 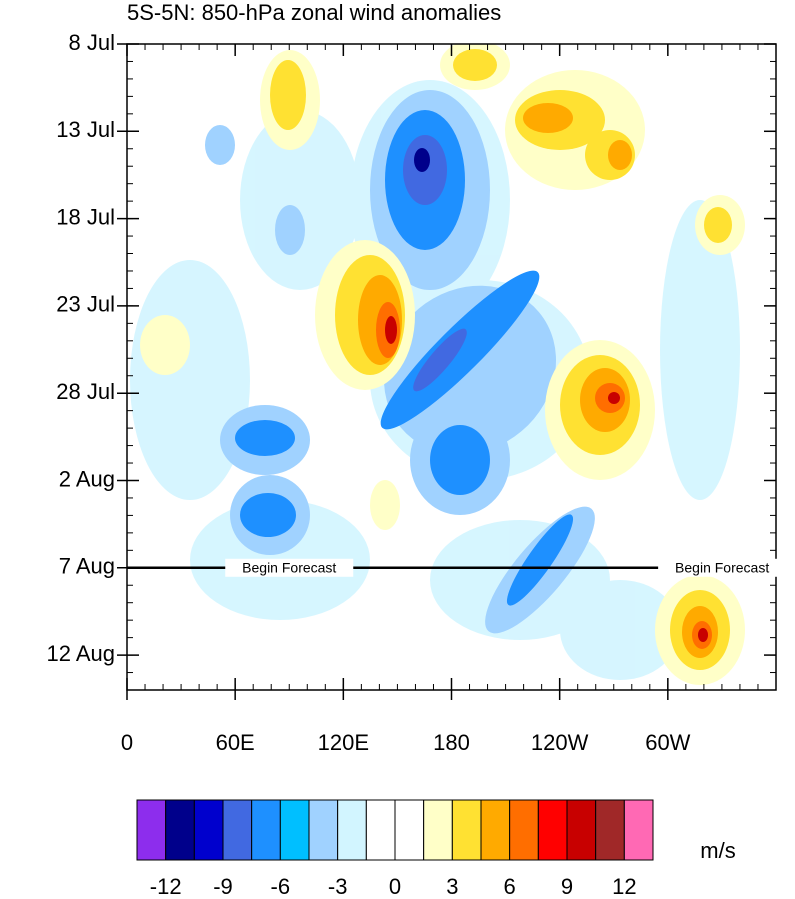 I want to click on colorbar-label: 3, so click(x=452, y=886).